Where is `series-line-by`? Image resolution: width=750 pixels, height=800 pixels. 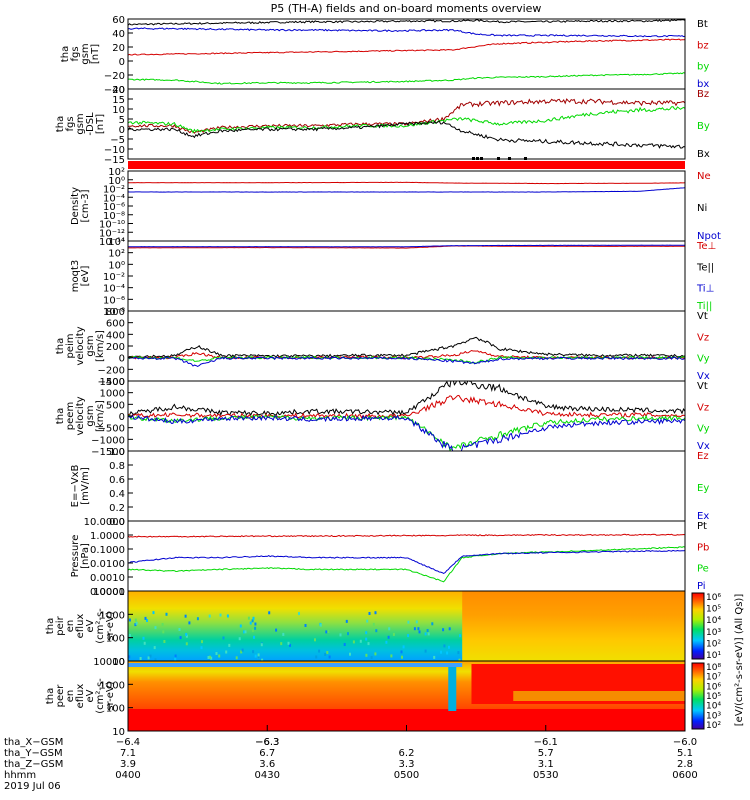
series-line-by is located at coordinates (406, 78).